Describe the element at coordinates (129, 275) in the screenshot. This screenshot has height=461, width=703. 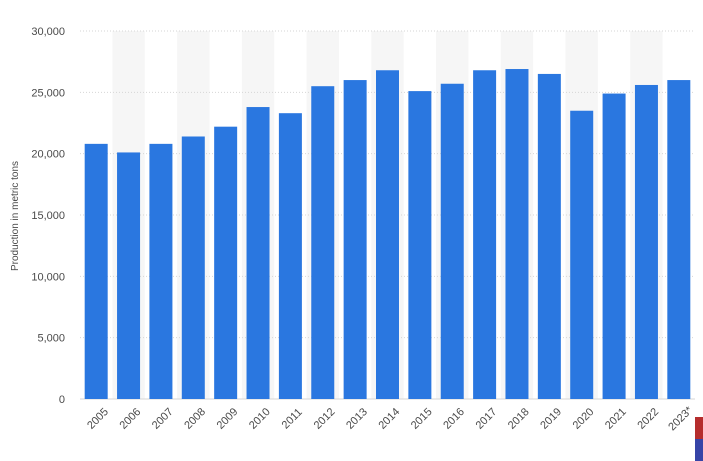
I see `bar-2006` at that location.